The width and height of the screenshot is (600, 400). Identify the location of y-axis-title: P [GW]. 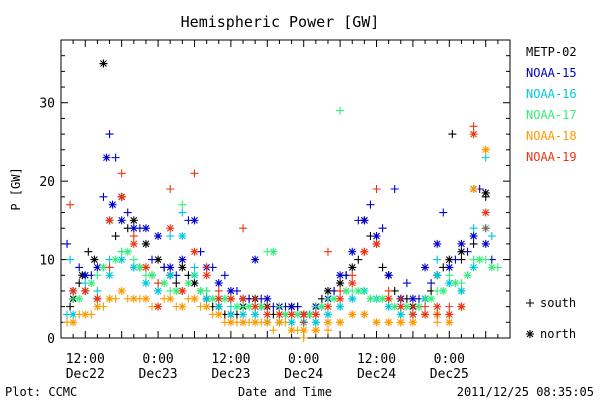
(16, 188).